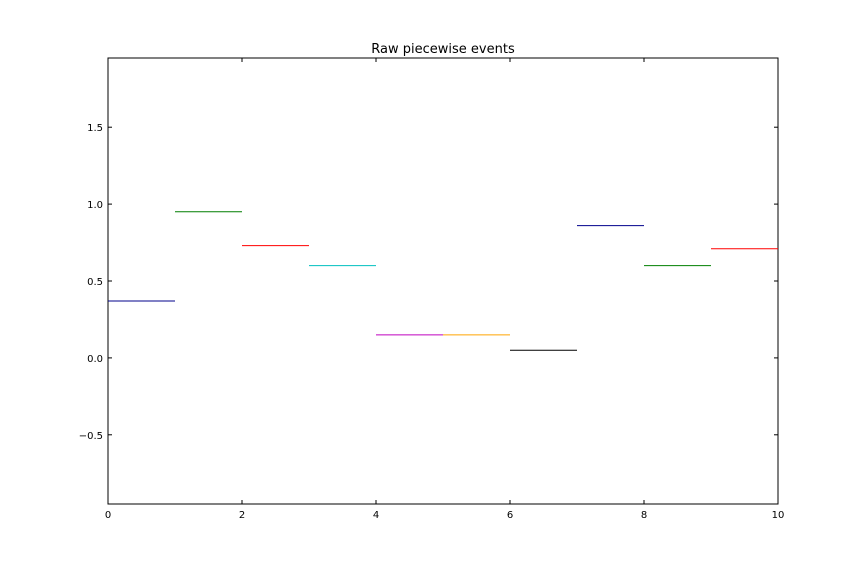  What do you see at coordinates (95, 205) in the screenshot?
I see `y-tick-label: 1.0` at bounding box center [95, 205].